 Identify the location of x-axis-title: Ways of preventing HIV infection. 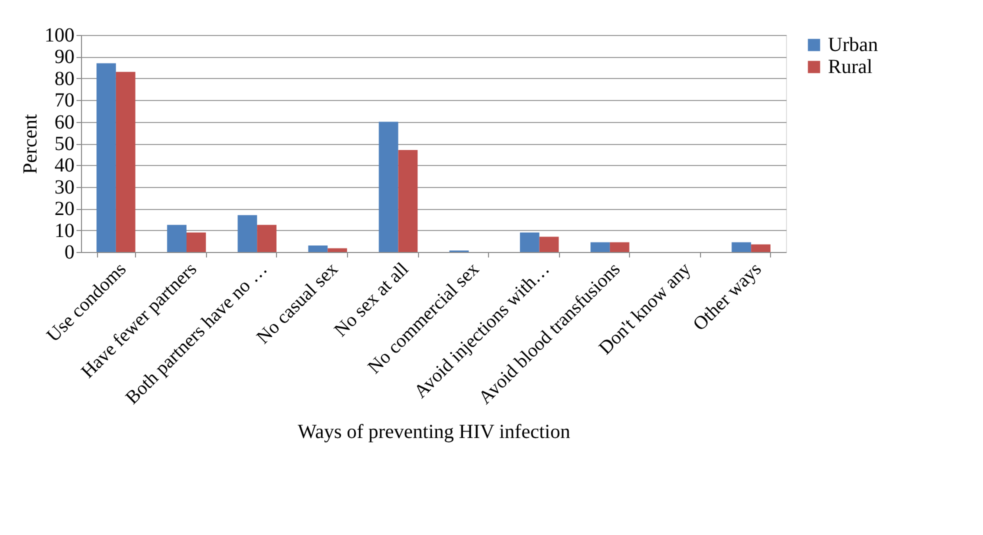
(434, 432).